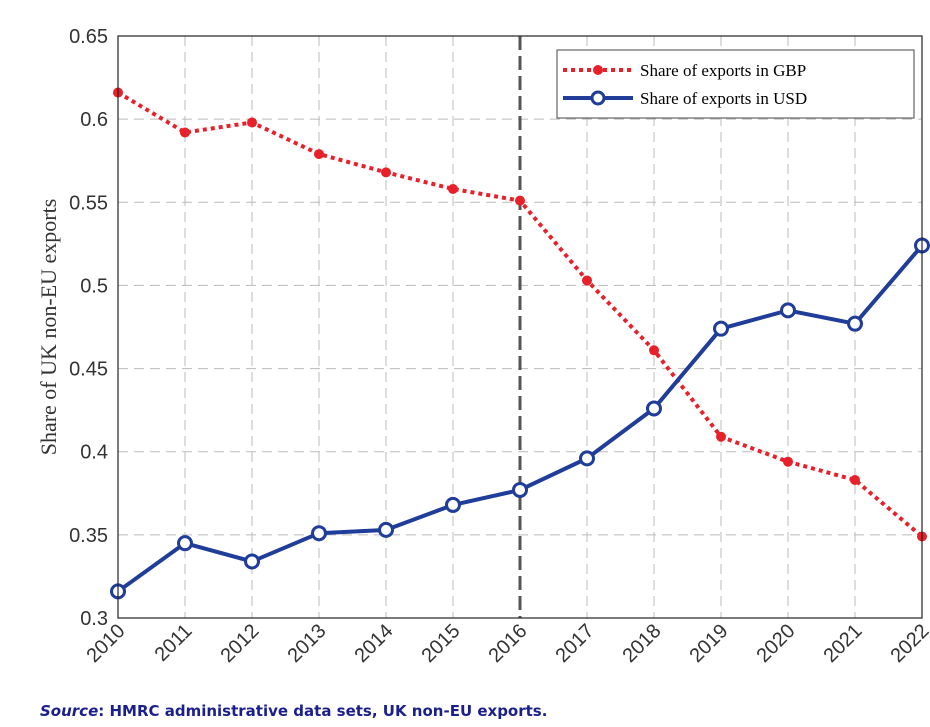 Image resolution: width=930 pixels, height=727 pixels. What do you see at coordinates (69, 711) in the screenshot?
I see `source-label: Source` at bounding box center [69, 711].